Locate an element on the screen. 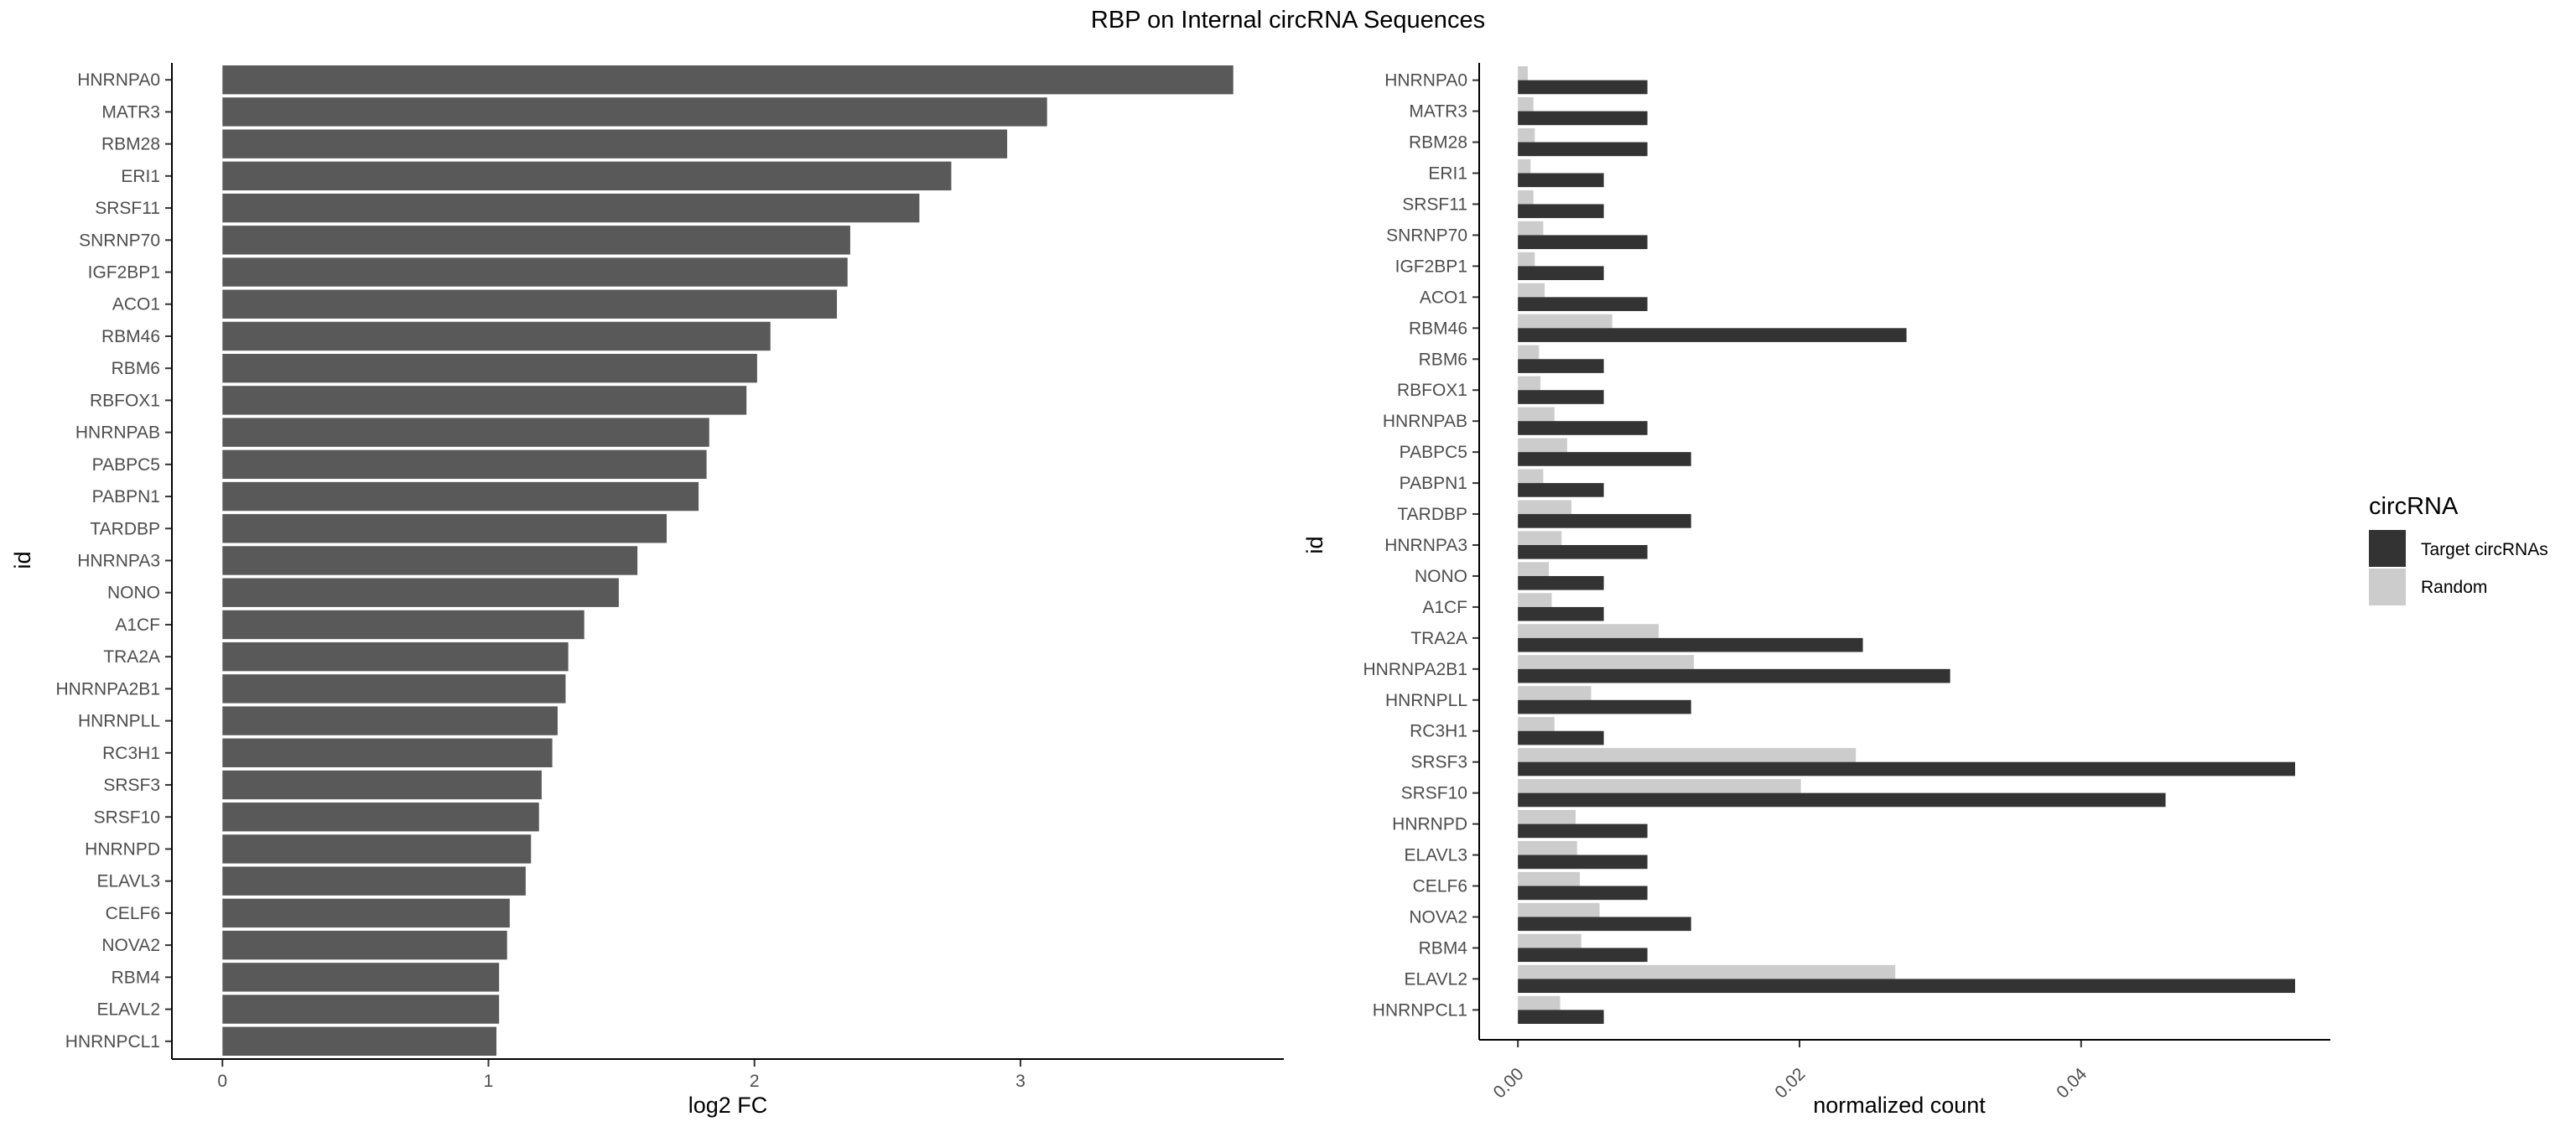 The height and width of the screenshot is (1127, 2576). legend-label-random: Random is located at coordinates (2454, 587).